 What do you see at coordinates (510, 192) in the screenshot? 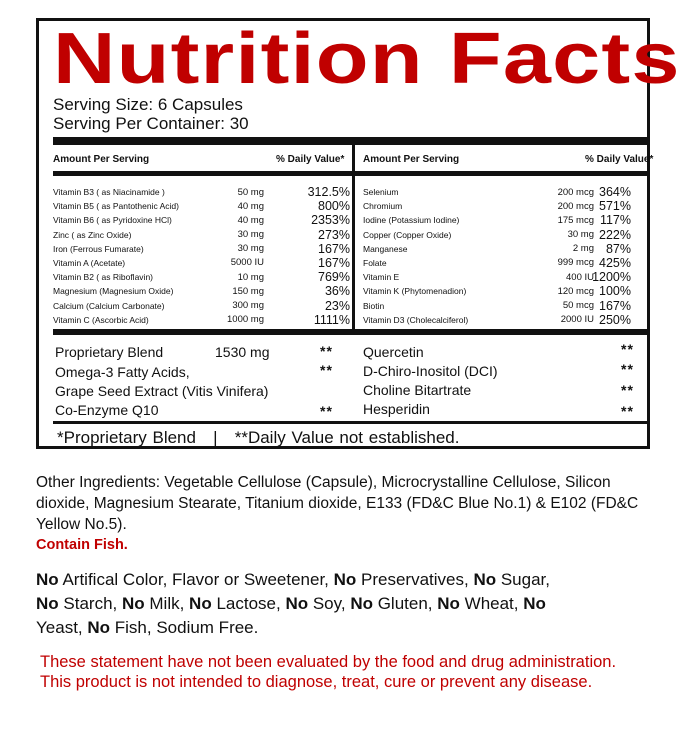
I see `nutrient-row: Selenium 200 mcg 364%` at bounding box center [510, 192].